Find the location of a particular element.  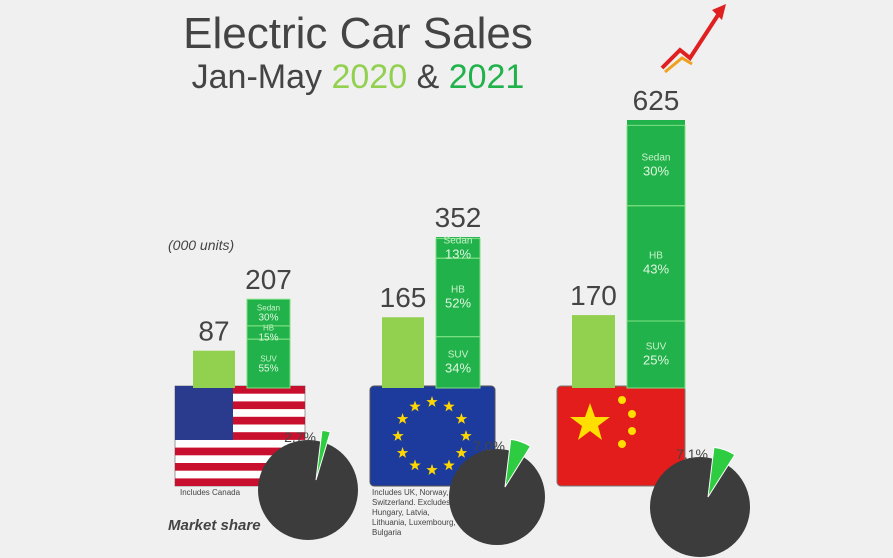

bar-label: 170 is located at coordinates (593, 295).